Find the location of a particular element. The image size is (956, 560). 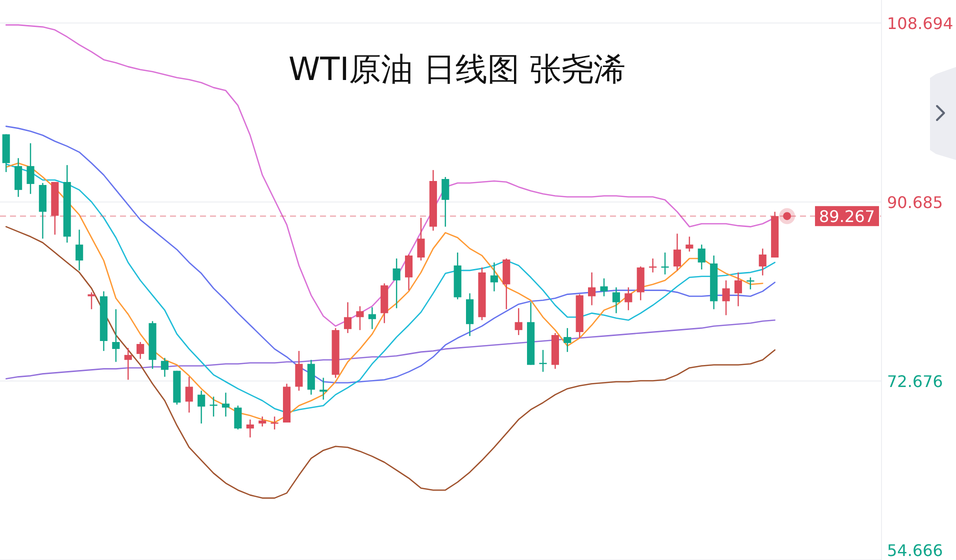

y-tick-label: 108.694 is located at coordinates (920, 24).